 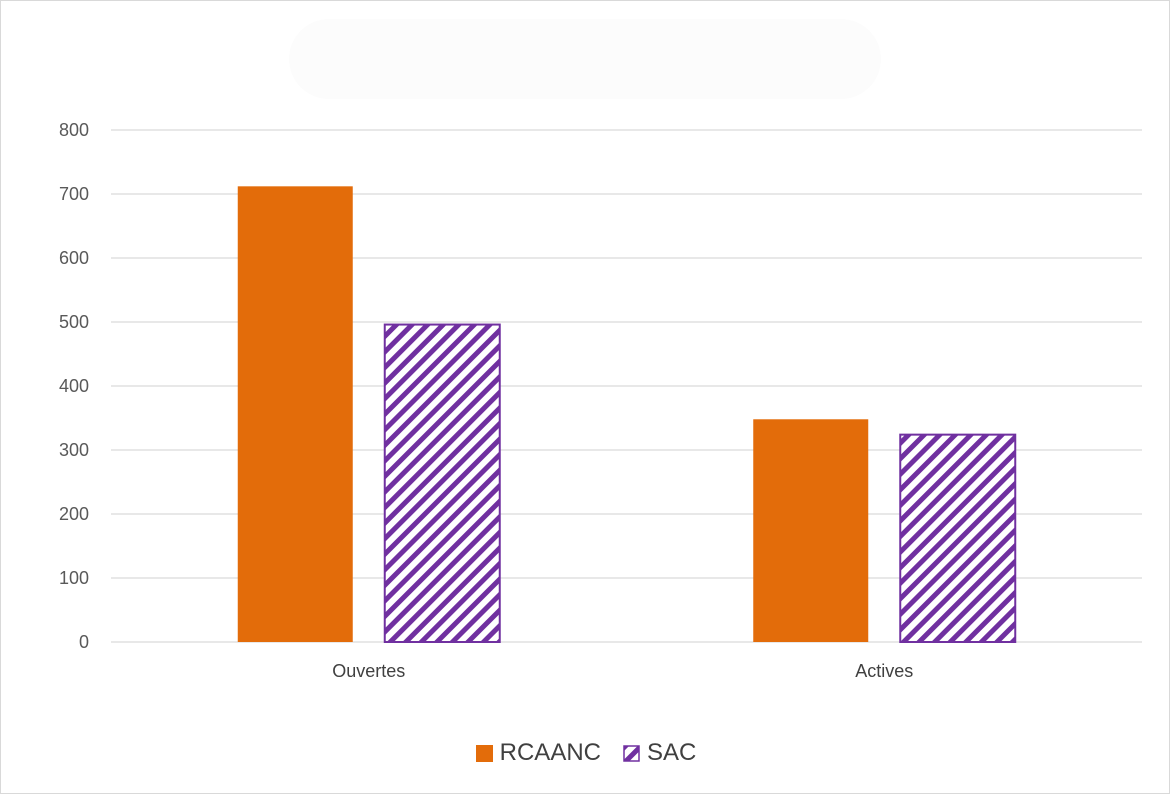 What do you see at coordinates (631, 753) in the screenshot?
I see `legend-swatch-sac` at bounding box center [631, 753].